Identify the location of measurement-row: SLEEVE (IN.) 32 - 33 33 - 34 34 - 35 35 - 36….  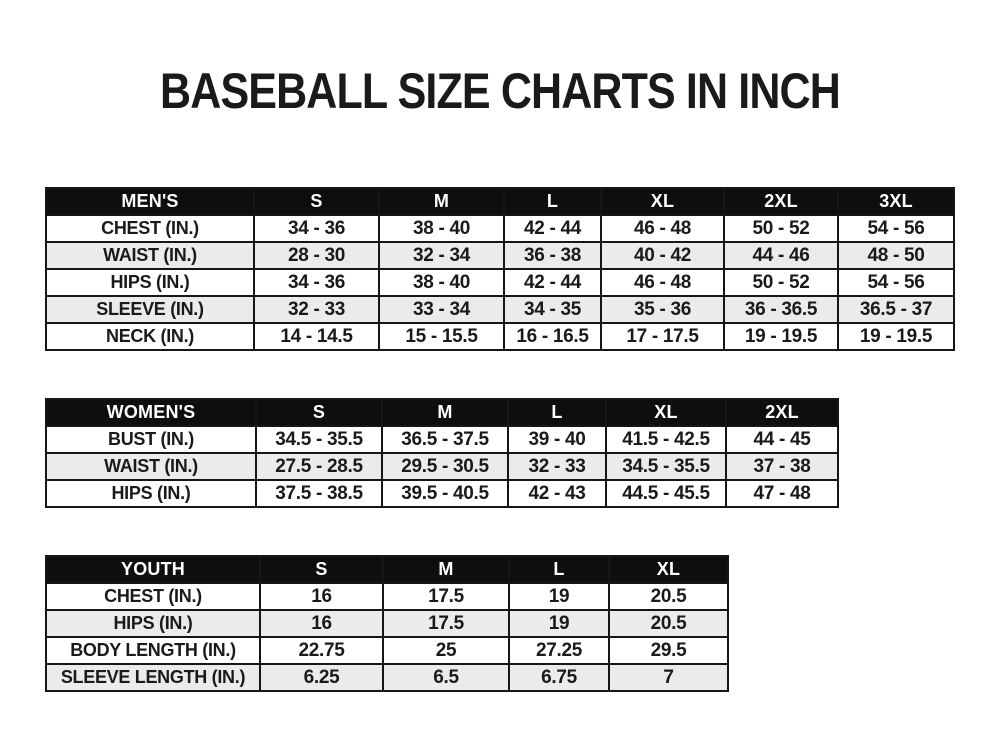
(500, 309).